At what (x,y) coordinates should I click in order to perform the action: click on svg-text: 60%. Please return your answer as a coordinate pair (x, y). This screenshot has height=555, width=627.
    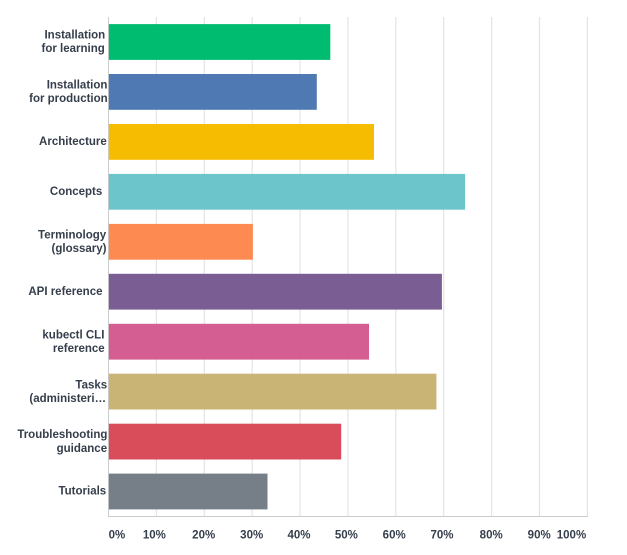
    Looking at the image, I should click on (394, 536).